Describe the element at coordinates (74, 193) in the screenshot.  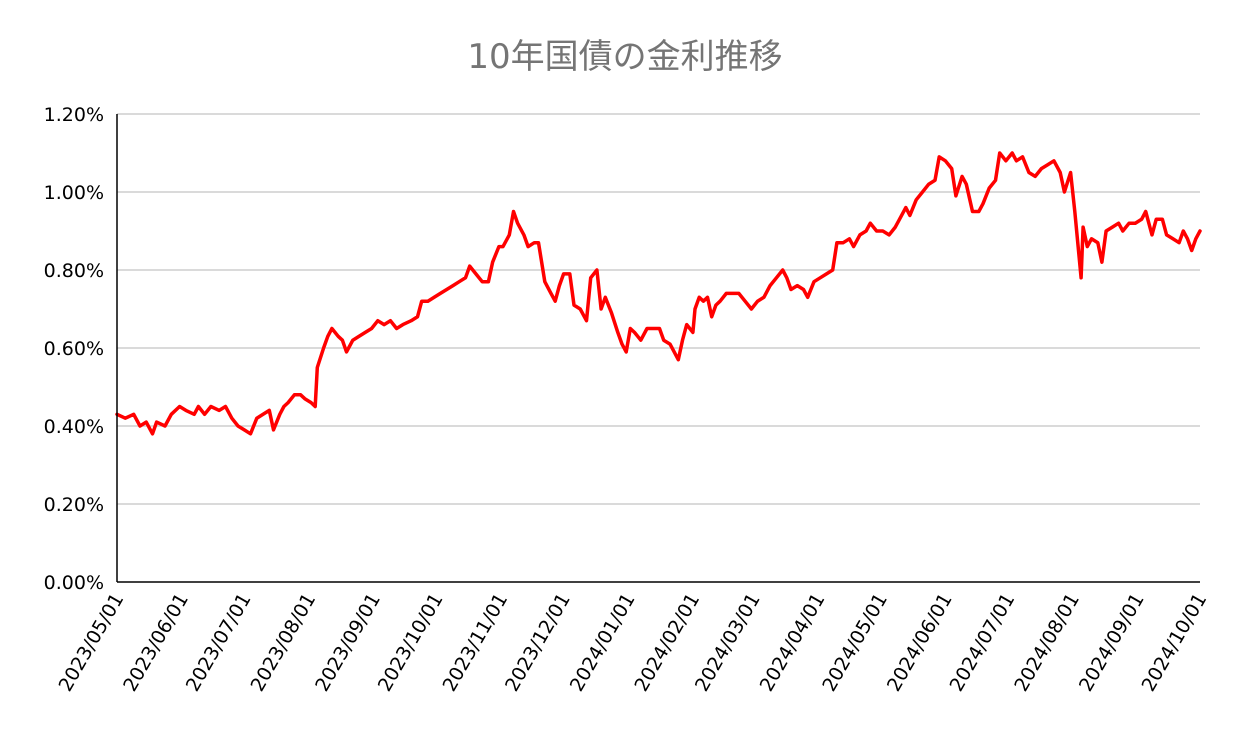
I see `y-tick-label: 1.00%` at that location.